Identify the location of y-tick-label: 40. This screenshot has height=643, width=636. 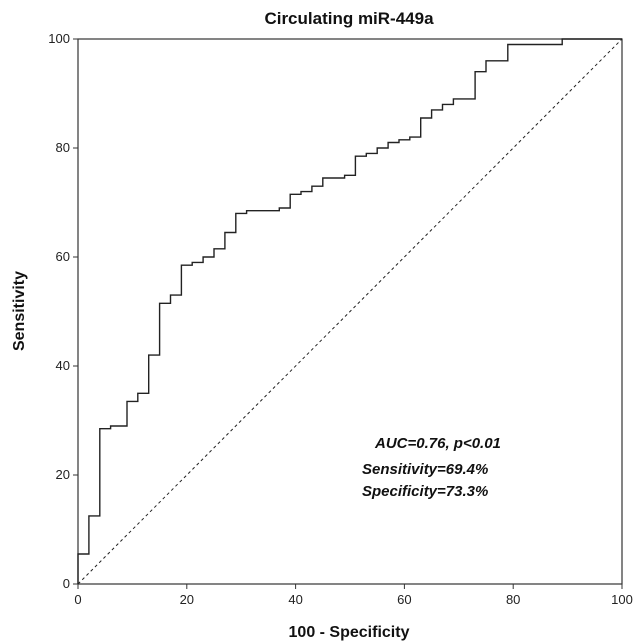
(63, 365).